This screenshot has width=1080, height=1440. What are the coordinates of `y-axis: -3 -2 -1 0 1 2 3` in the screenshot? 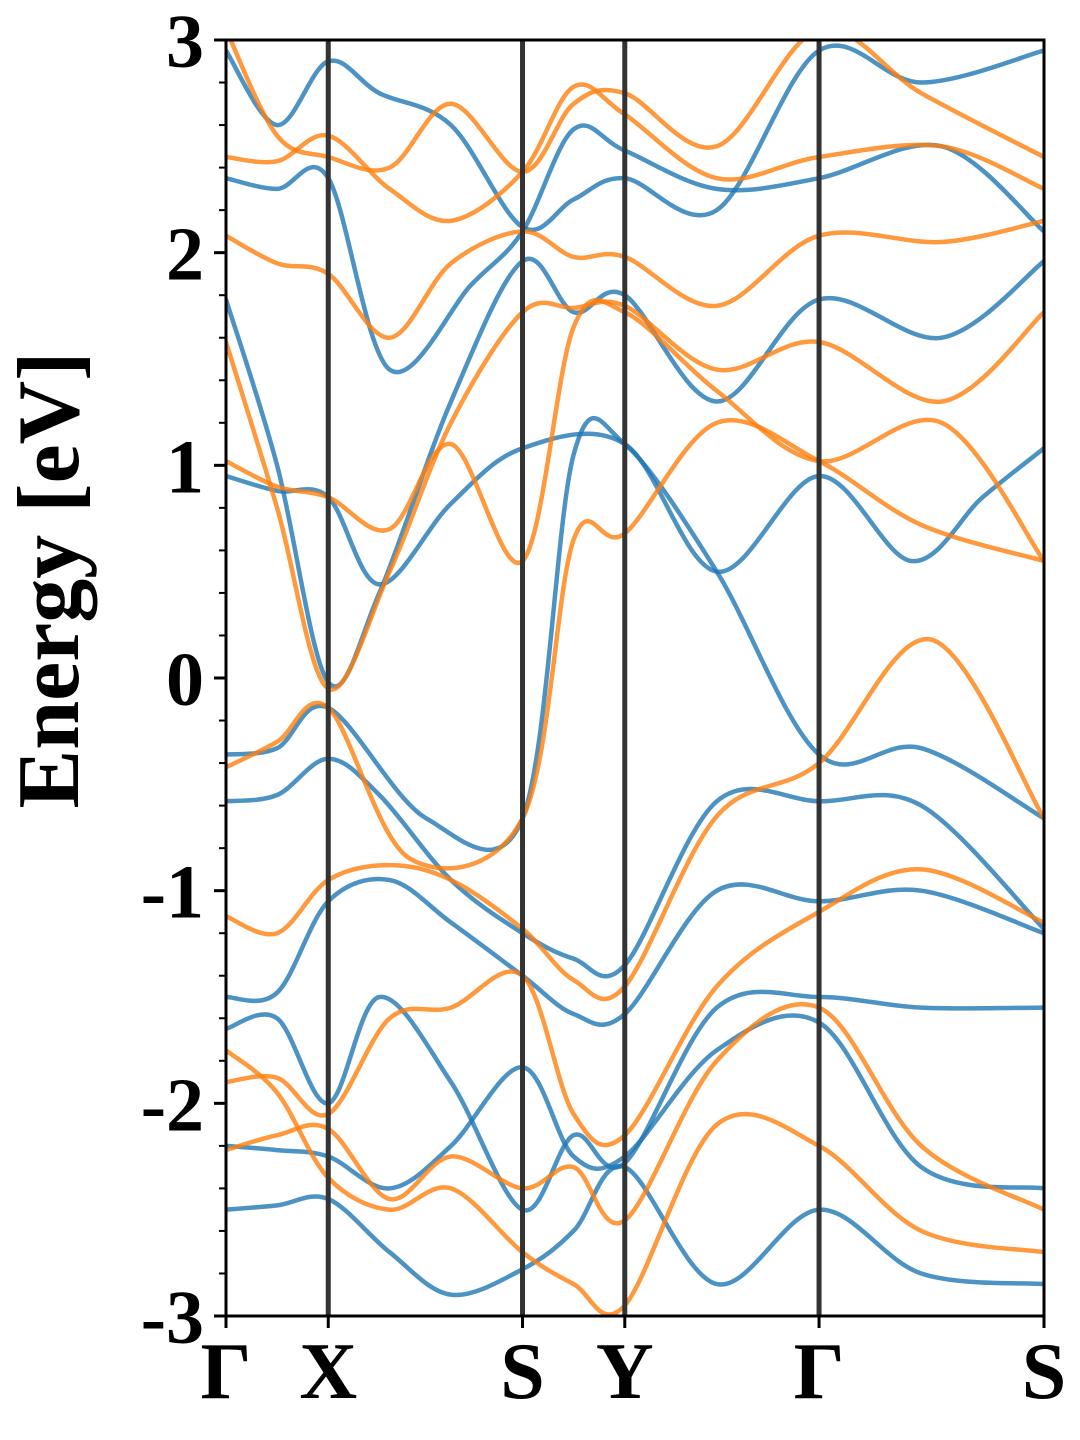 It's located at (183, 680).